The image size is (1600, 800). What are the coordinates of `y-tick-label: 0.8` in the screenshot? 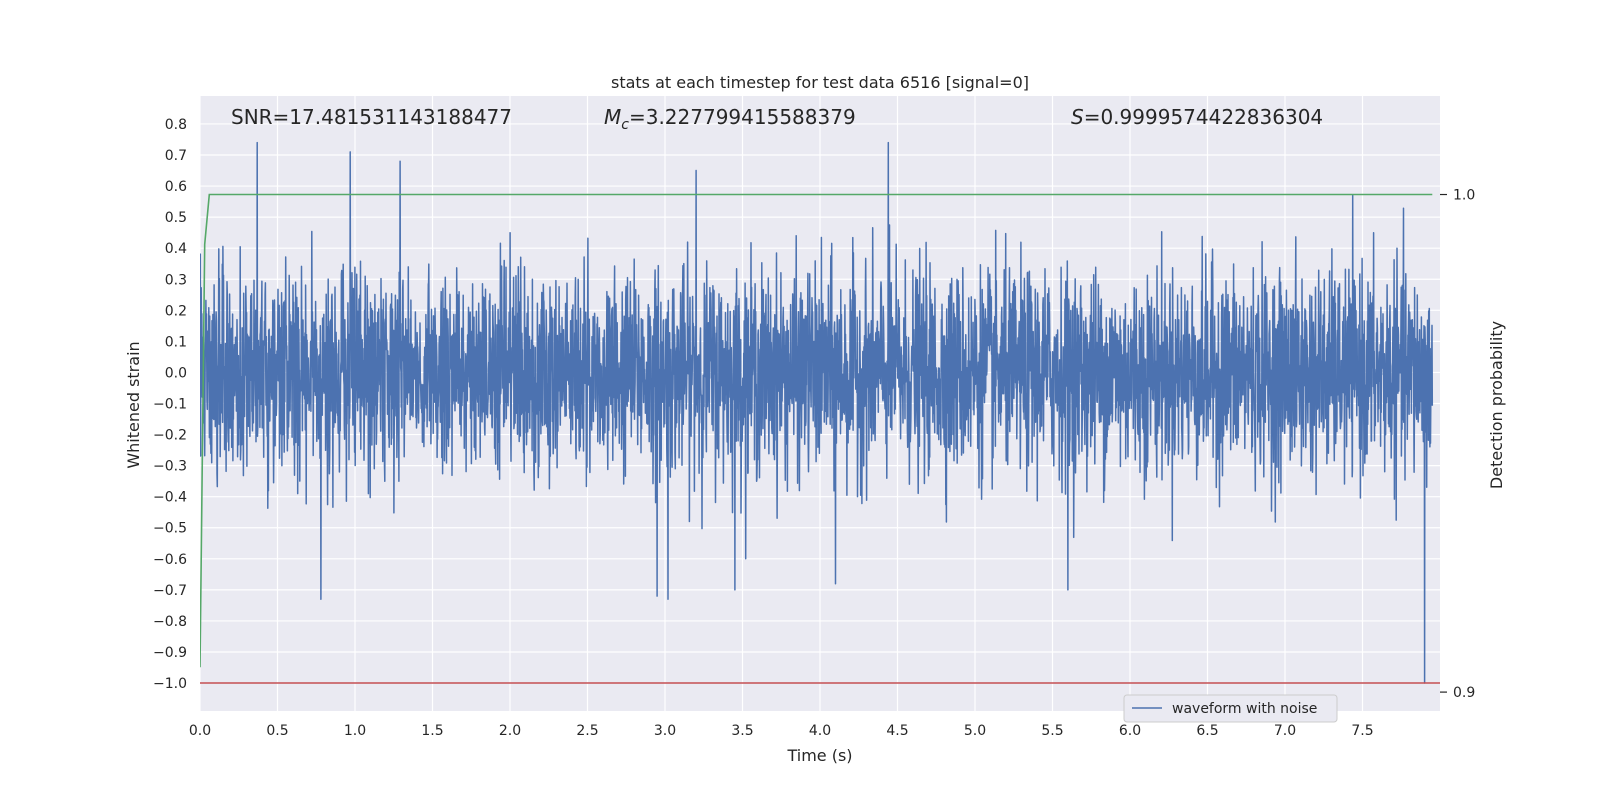 It's located at (176, 125).